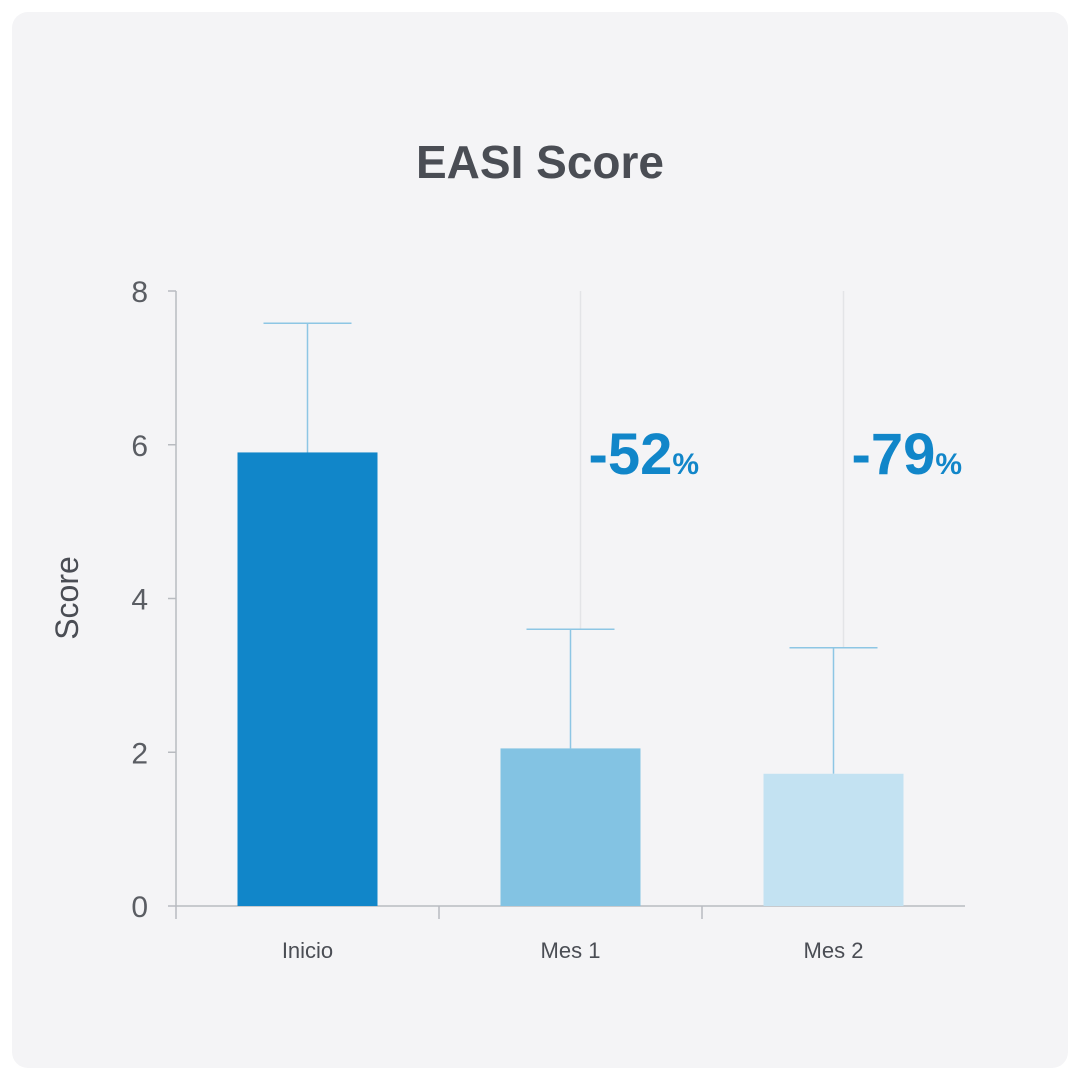 Image resolution: width=1080 pixels, height=1080 pixels. Describe the element at coordinates (907, 454) in the screenshot. I see `reduction-annotation: -79%` at that location.